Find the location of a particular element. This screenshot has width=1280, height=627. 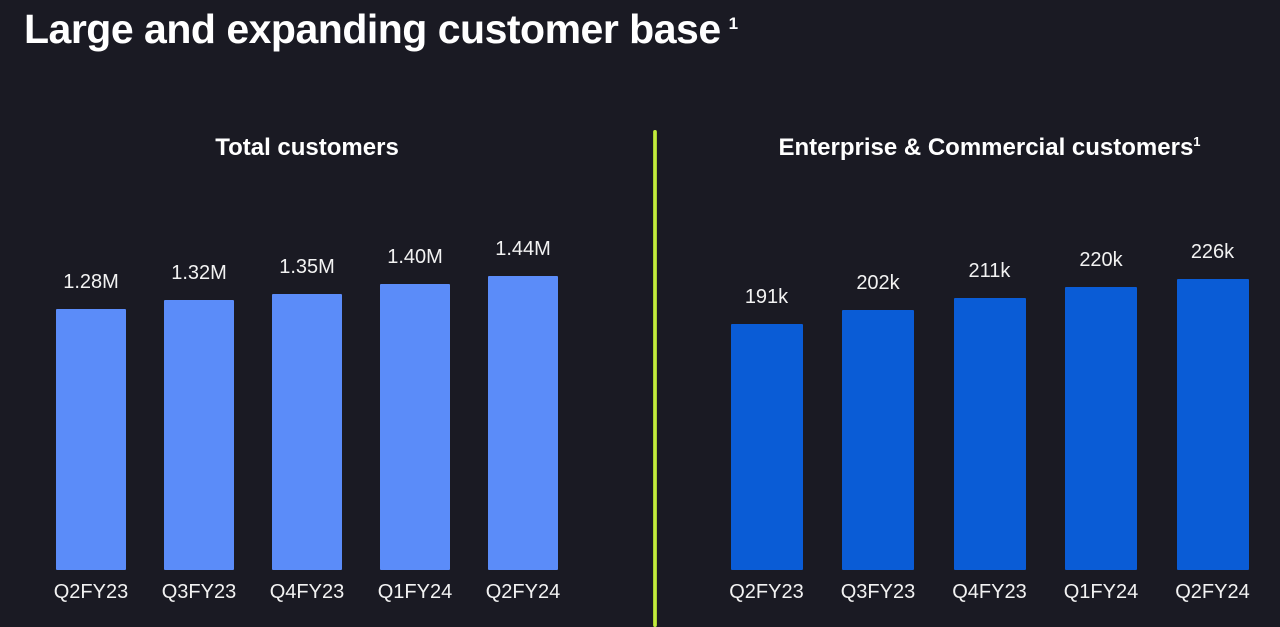

bar-value-label: 220k is located at coordinates (1101, 260).